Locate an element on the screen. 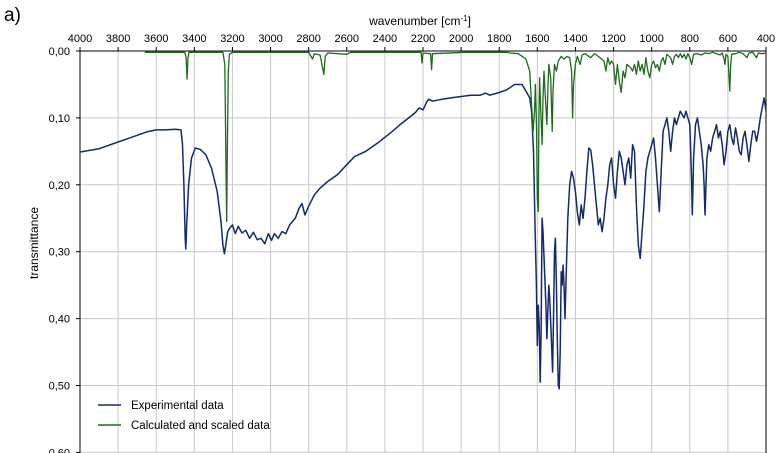 The height and width of the screenshot is (453, 776). x-tick-label: 4000 is located at coordinates (80, 39).